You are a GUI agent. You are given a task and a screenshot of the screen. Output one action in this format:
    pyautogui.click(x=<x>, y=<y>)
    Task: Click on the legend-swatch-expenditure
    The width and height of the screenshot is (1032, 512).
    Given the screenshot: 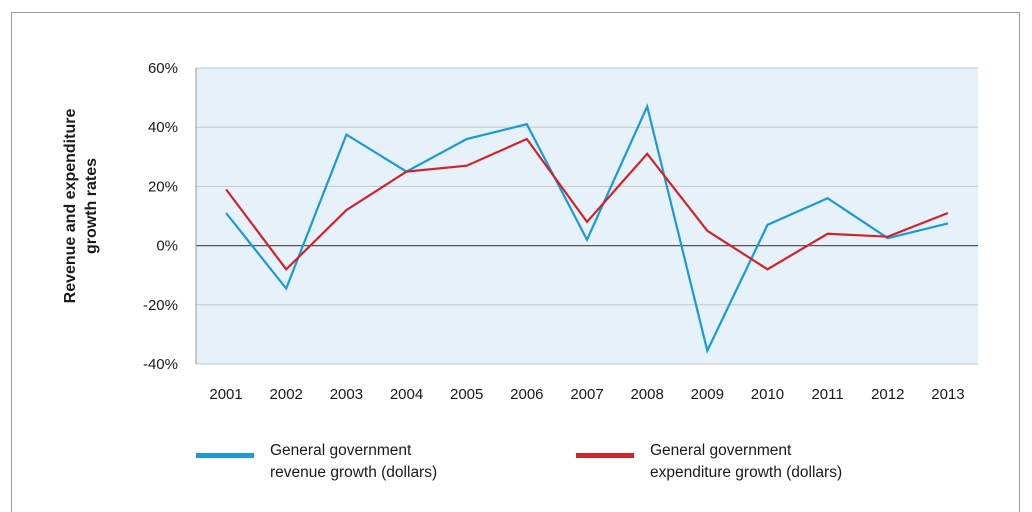 What is the action you would take?
    pyautogui.click(x=605, y=455)
    